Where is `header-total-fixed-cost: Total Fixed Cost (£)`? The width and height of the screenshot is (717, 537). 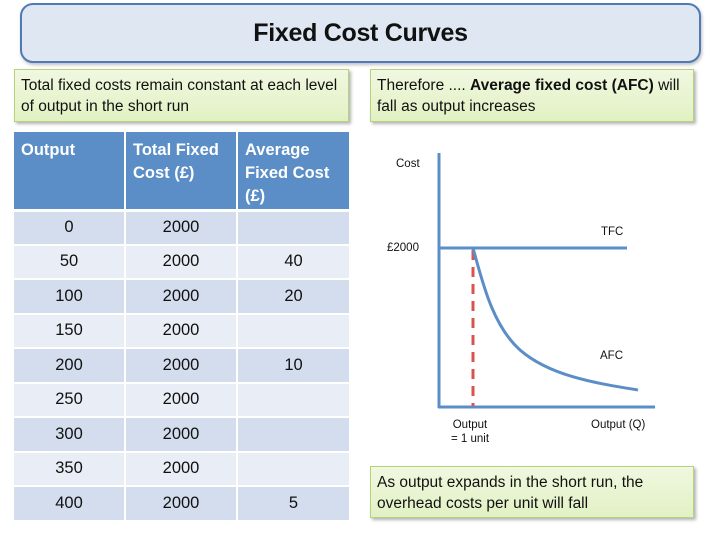 header-total-fixed-cost: Total Fixed Cost (£) is located at coordinates (181, 172).